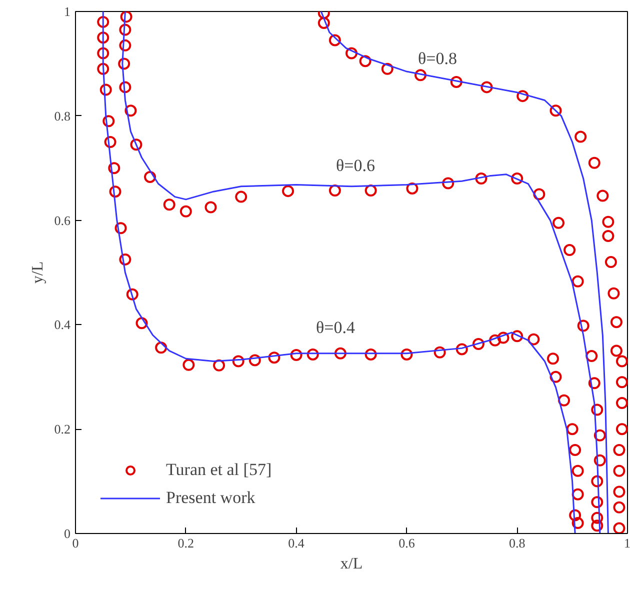  Describe the element at coordinates (62, 116) in the screenshot. I see `y-tick-label: 0.8` at that location.